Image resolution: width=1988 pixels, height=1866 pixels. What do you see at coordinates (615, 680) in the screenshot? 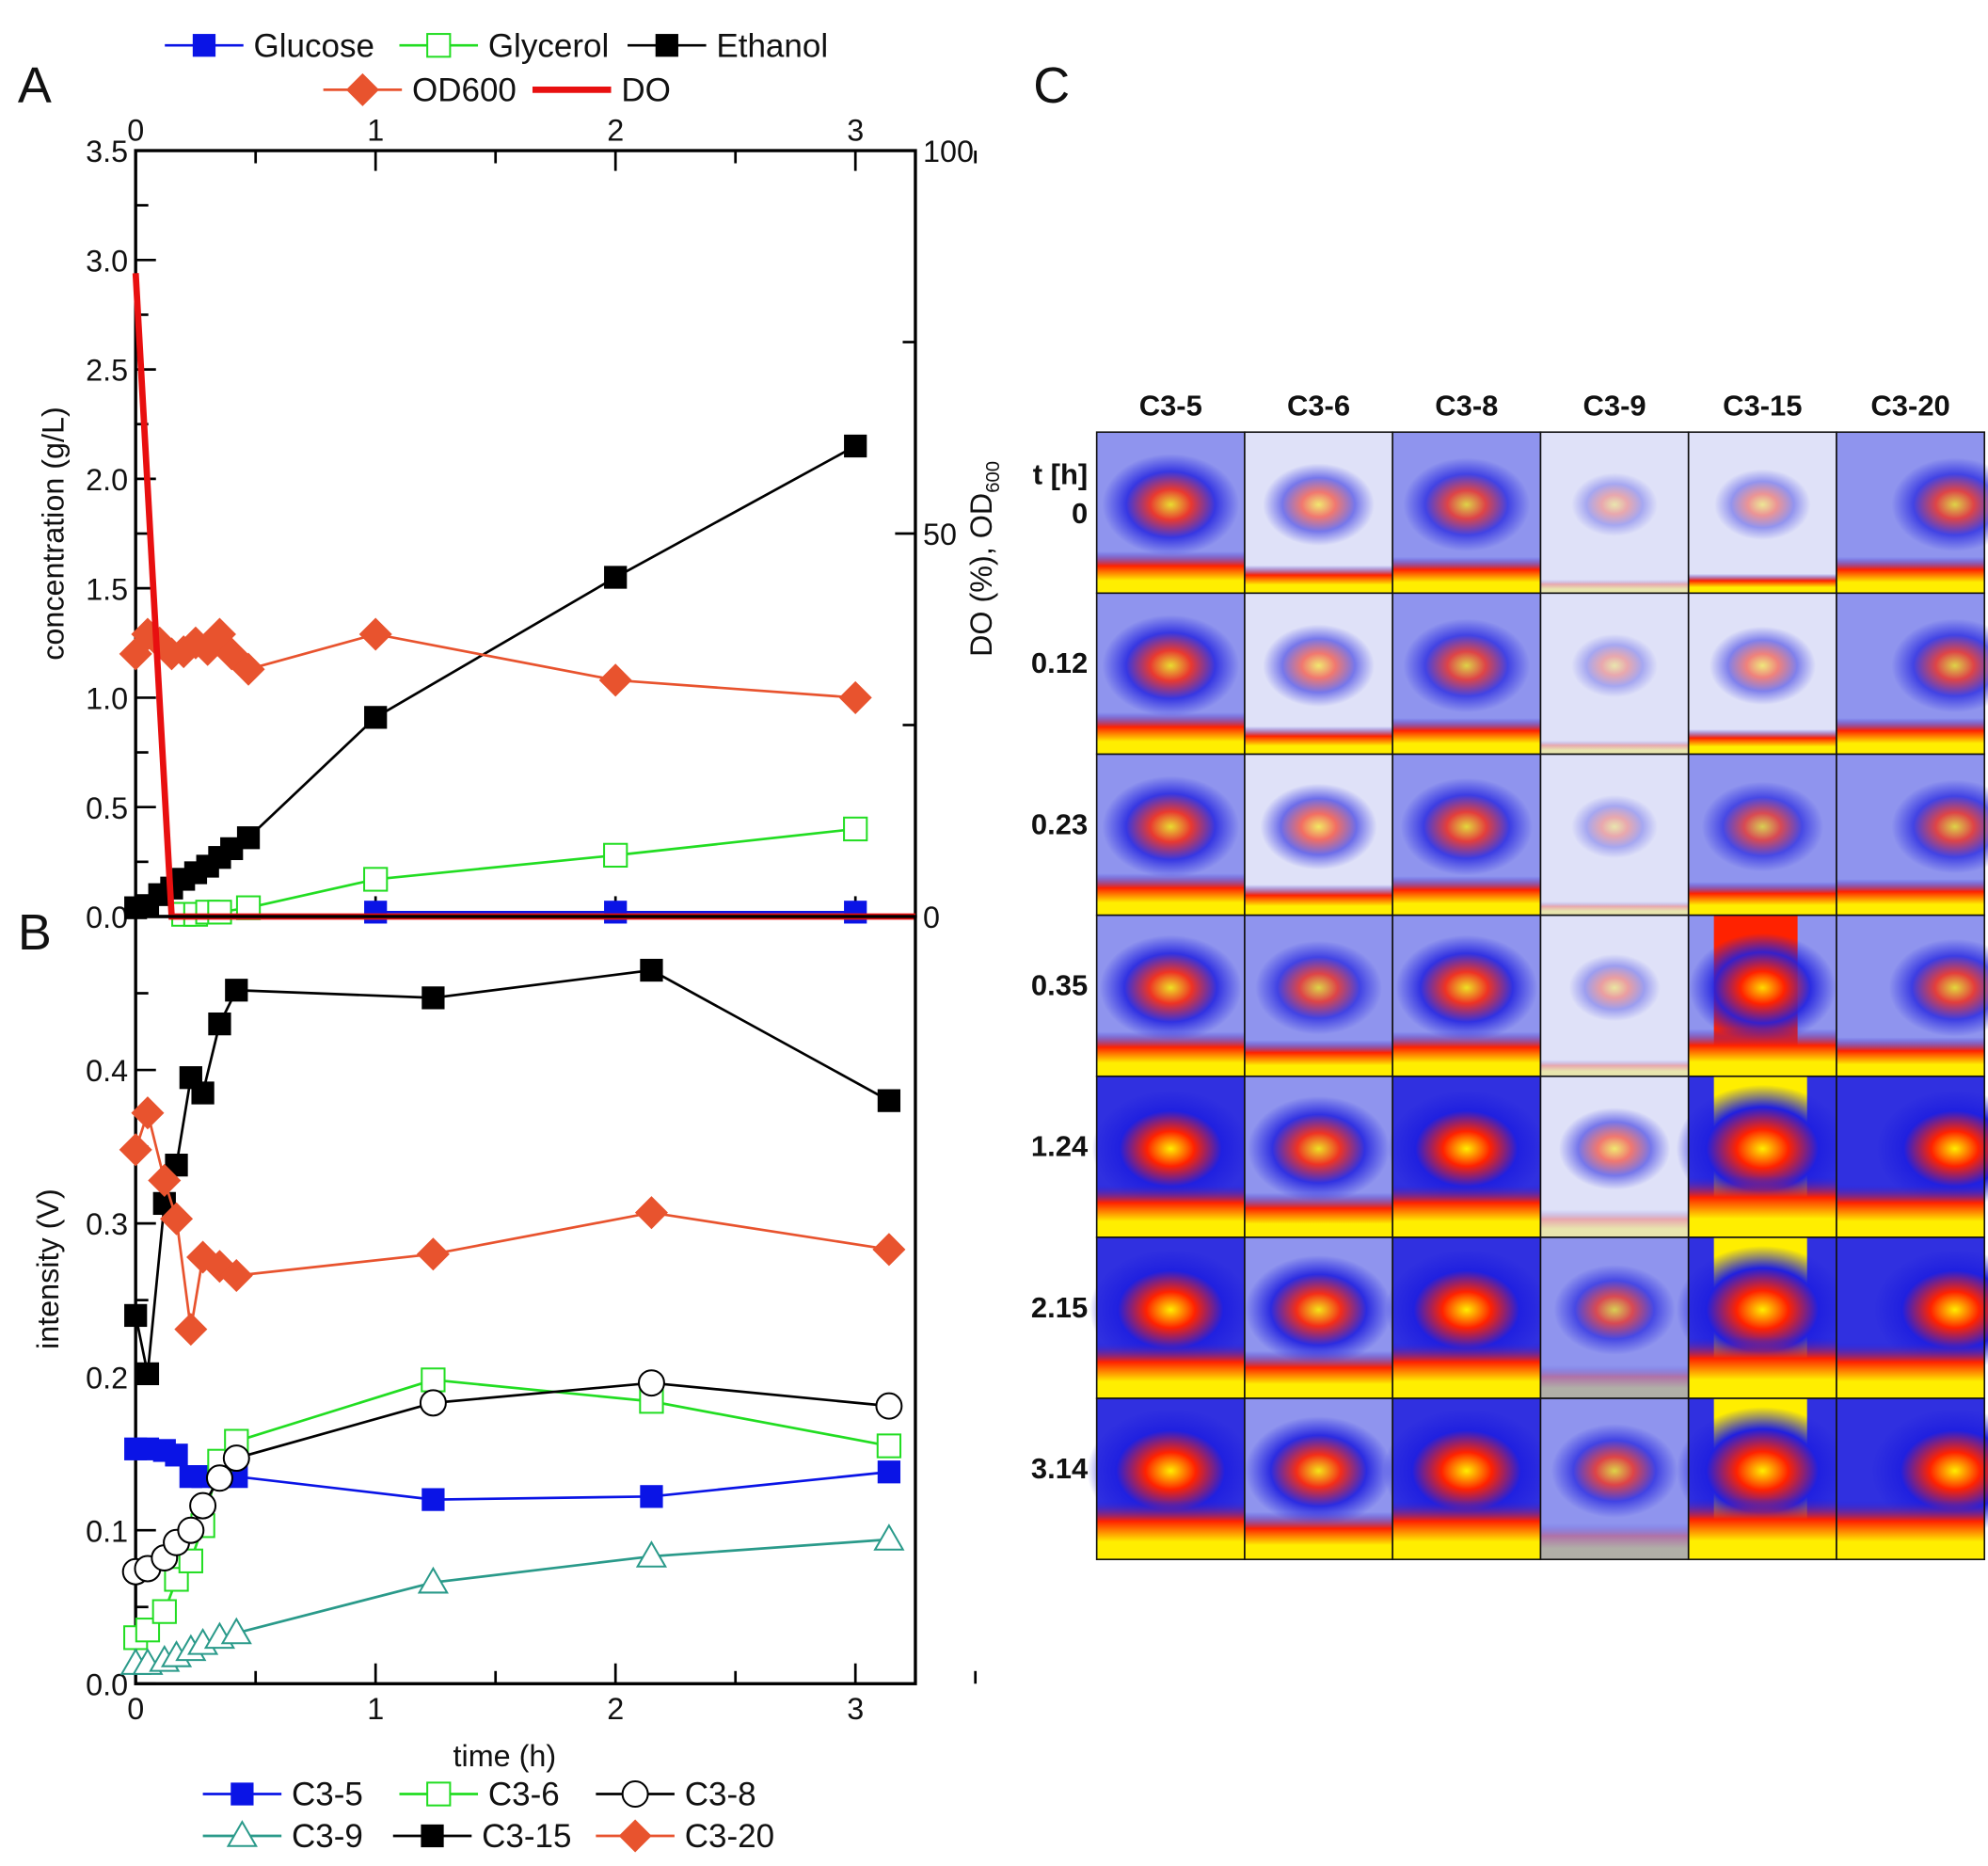
I see `data-point-od600` at bounding box center [615, 680].